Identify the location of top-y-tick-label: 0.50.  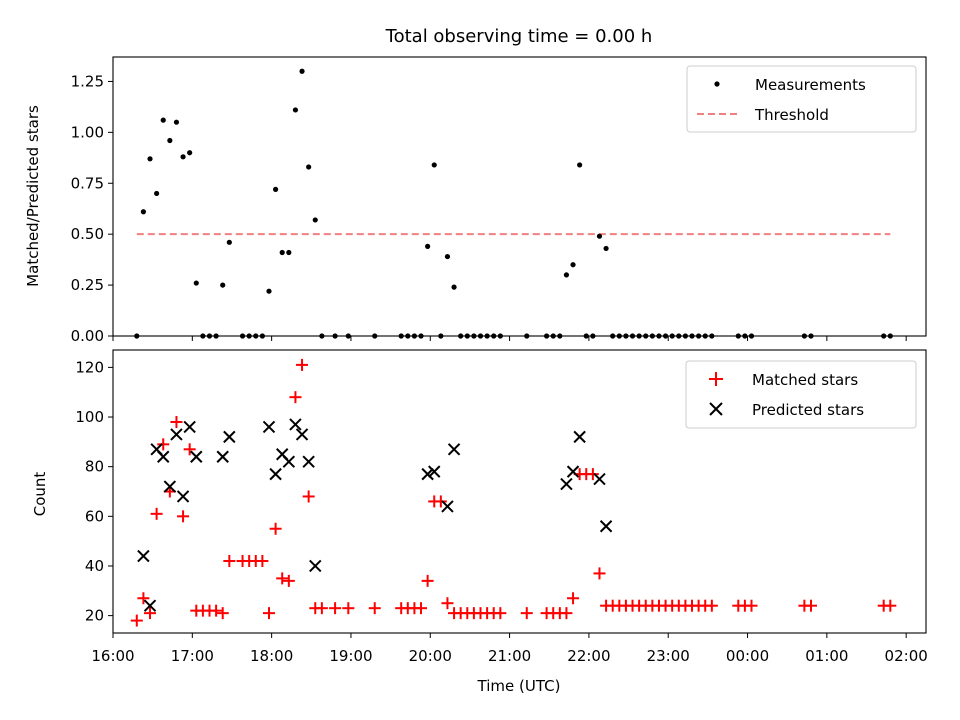
(87, 234).